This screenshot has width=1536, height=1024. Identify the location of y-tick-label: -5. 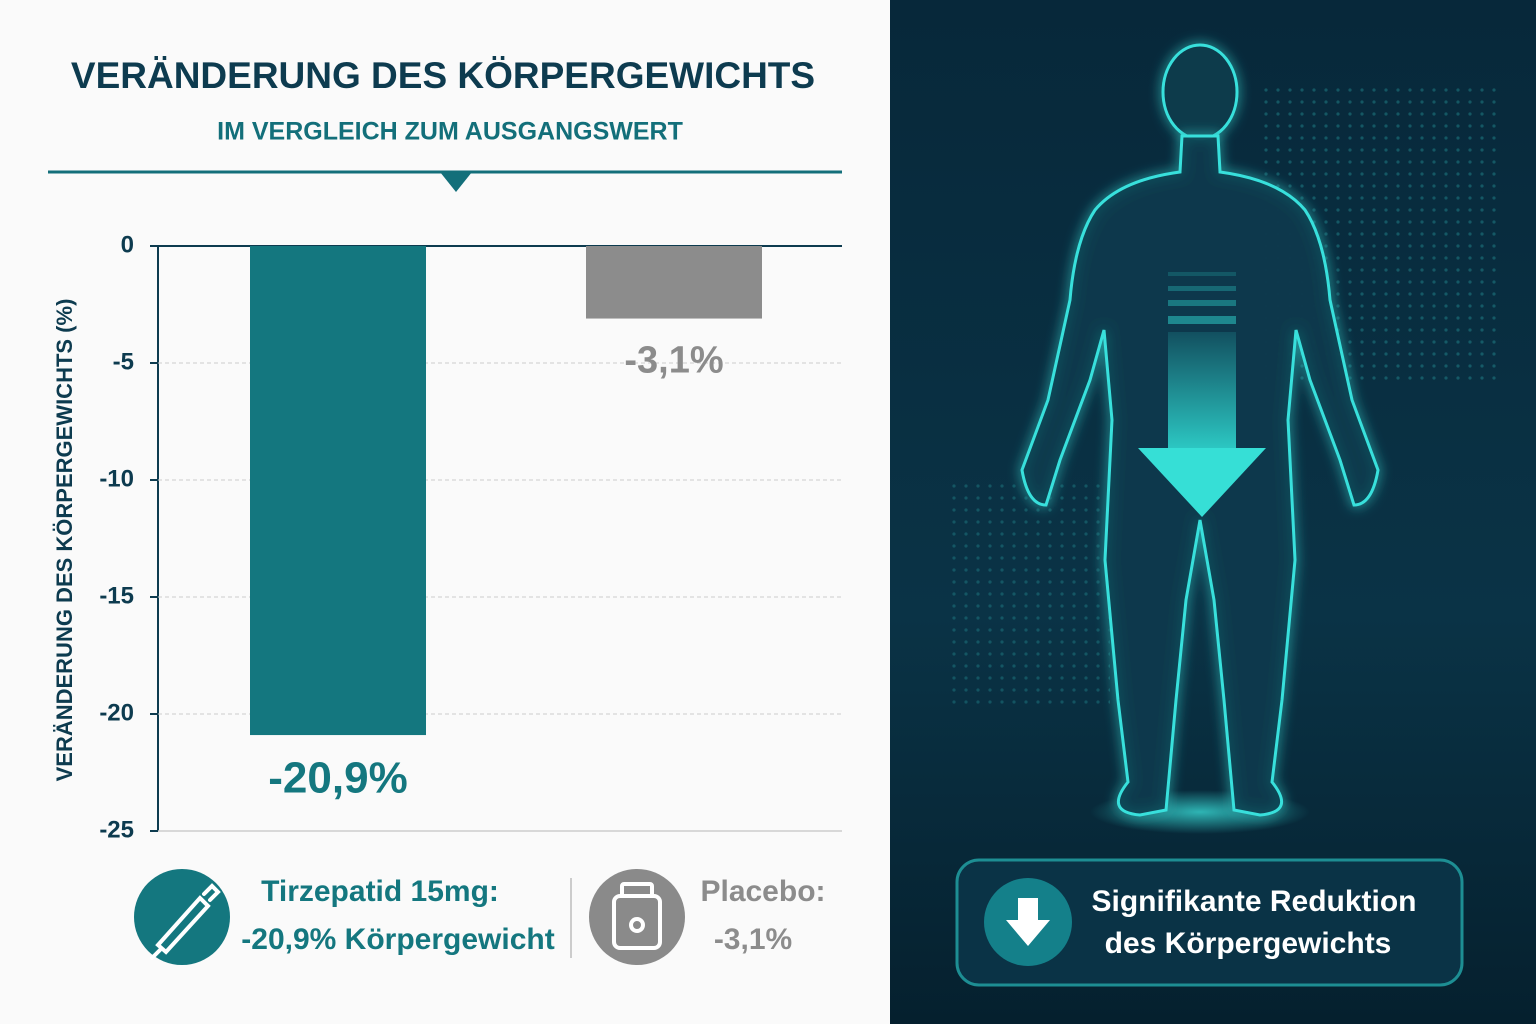
(123, 361).